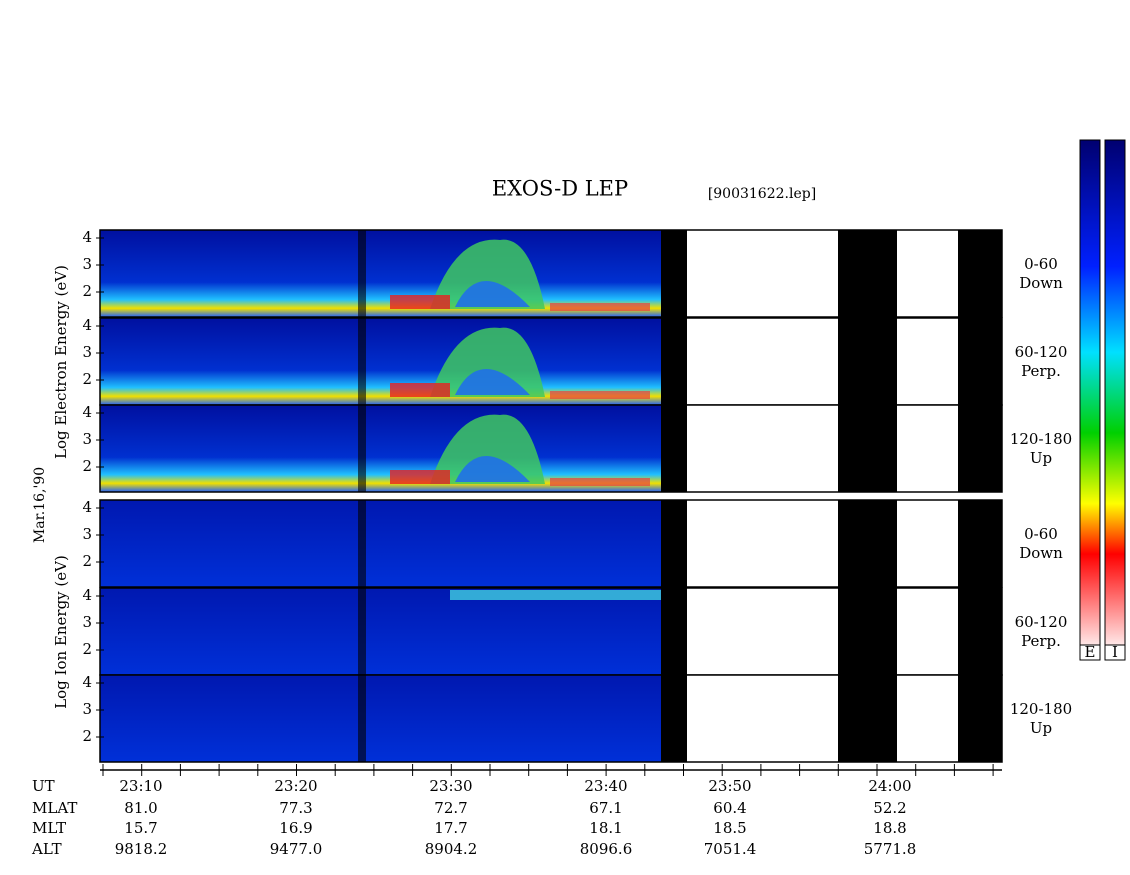 Image resolution: width=1130 pixels, height=875 pixels. I want to click on row-value: 81.0, so click(140, 808).